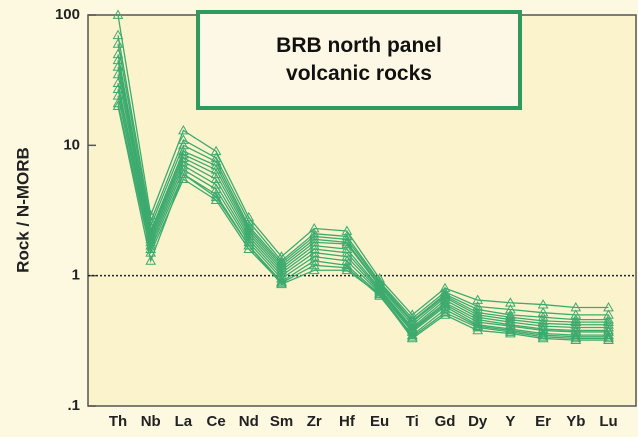  Describe the element at coordinates (22, 210) in the screenshot. I see `y-axis-label: Rock / N-MORB` at that location.